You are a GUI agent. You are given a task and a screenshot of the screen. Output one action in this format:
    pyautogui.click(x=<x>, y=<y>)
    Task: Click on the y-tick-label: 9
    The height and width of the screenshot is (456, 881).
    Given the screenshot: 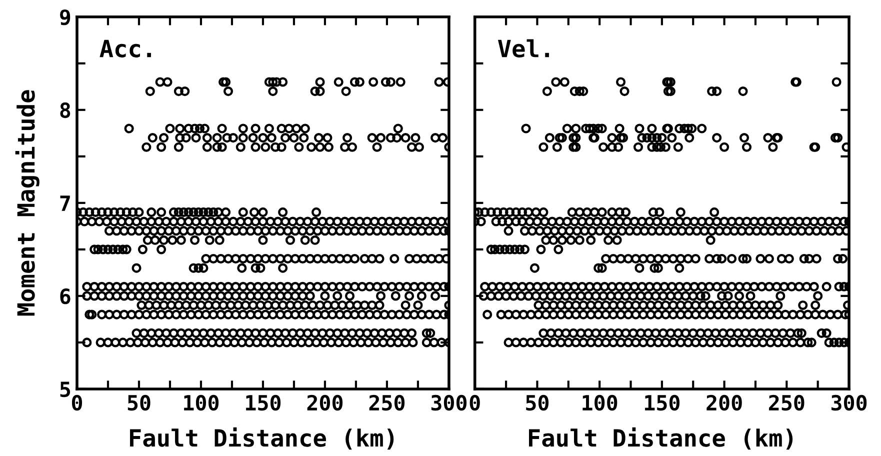 What is the action you would take?
    pyautogui.click(x=65, y=17)
    